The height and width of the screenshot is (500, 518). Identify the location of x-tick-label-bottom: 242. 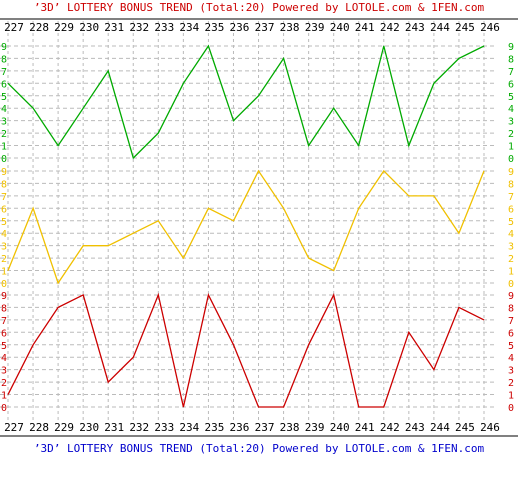
(390, 427).